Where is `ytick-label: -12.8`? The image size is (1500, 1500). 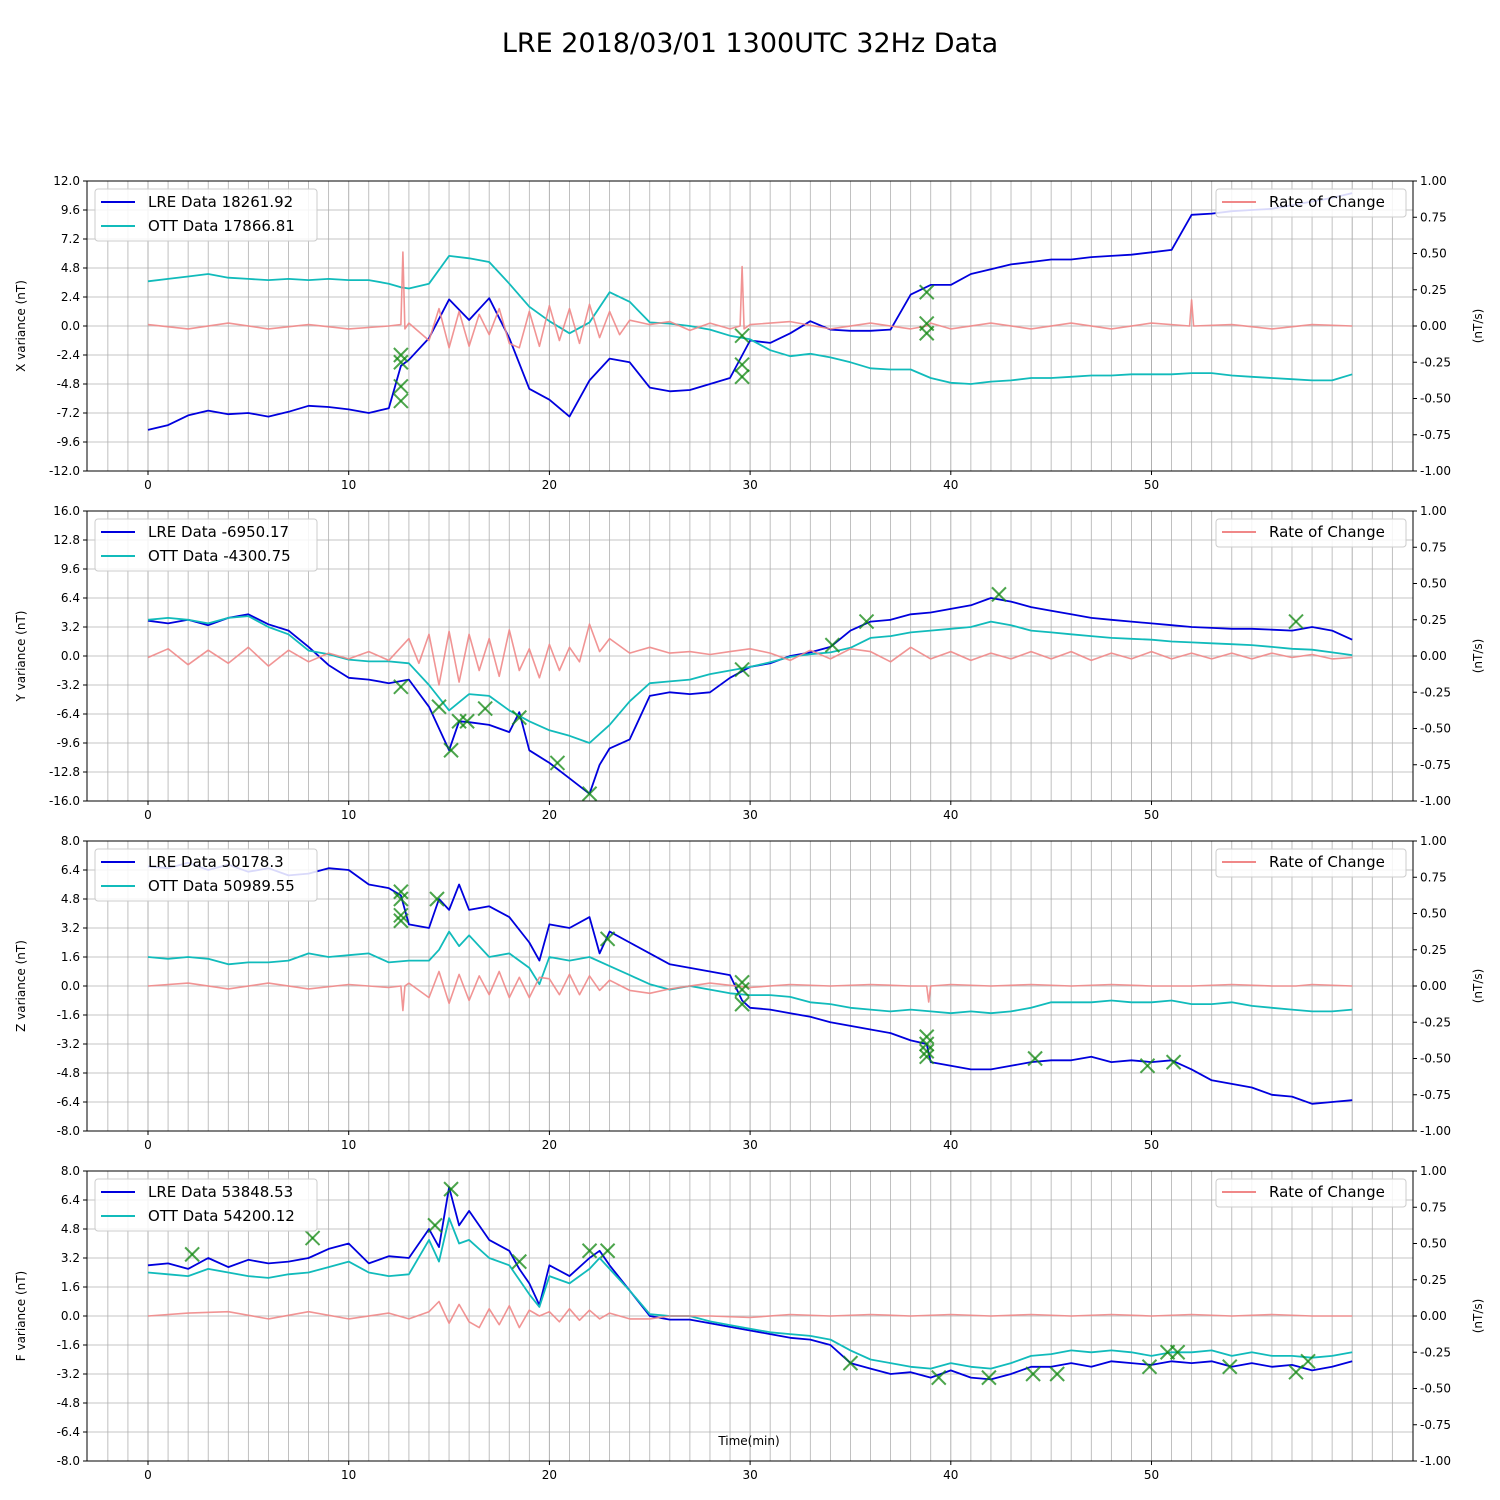 ytick-label: -12.8 is located at coordinates (64, 772).